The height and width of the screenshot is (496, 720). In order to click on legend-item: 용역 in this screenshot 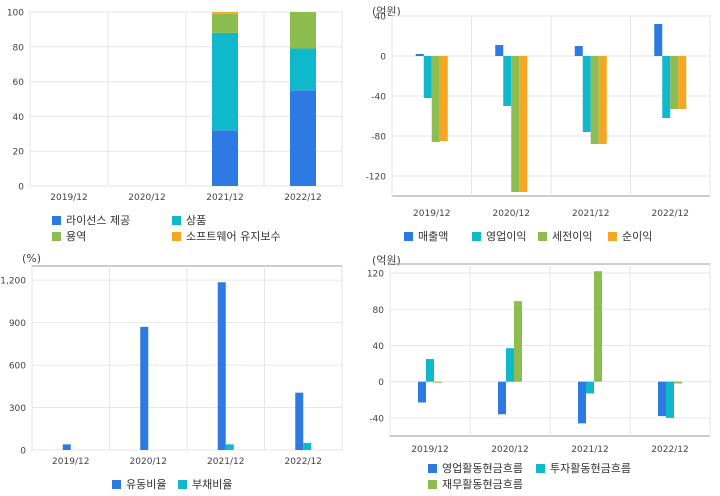, I will do `click(69, 236)`.